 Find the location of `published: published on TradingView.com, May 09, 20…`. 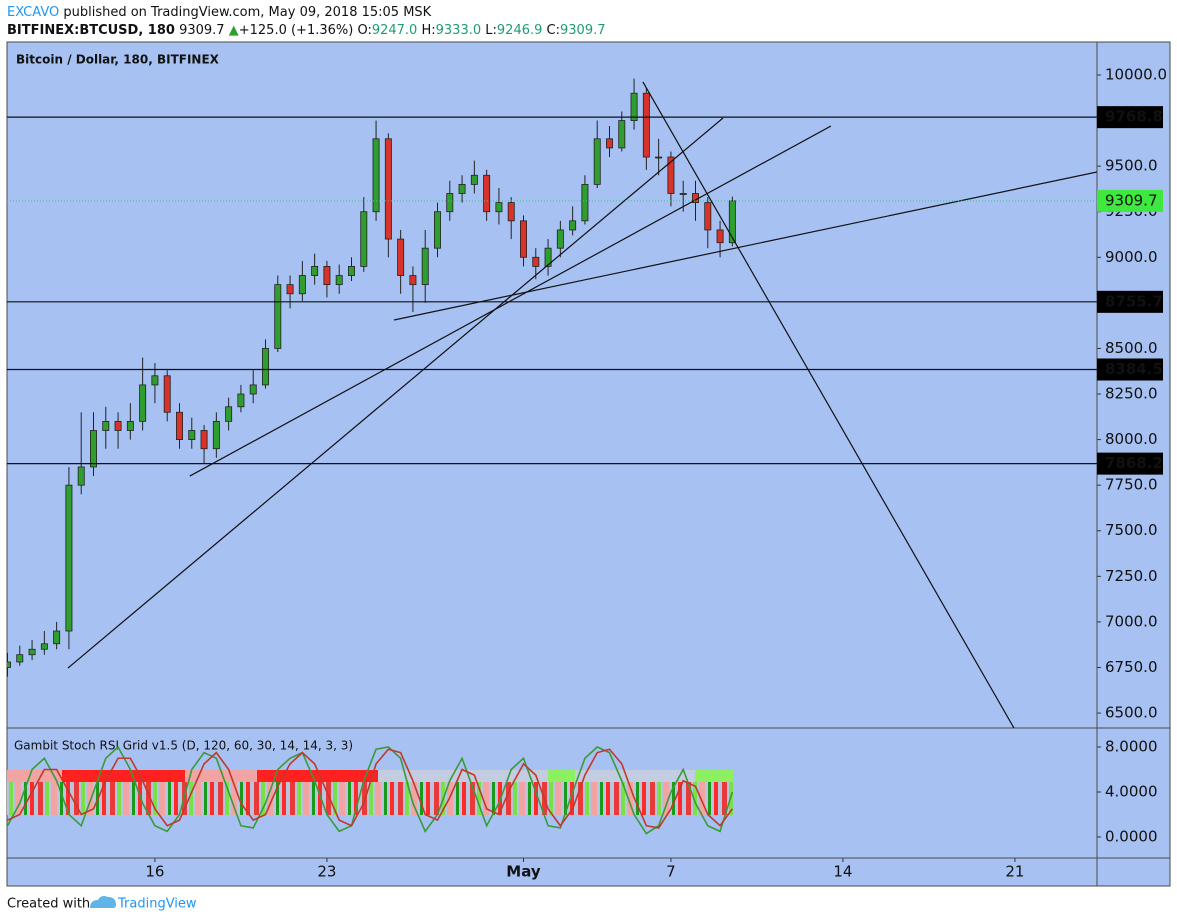

published: published on TradingView.com, May 09, 20… is located at coordinates (247, 12).